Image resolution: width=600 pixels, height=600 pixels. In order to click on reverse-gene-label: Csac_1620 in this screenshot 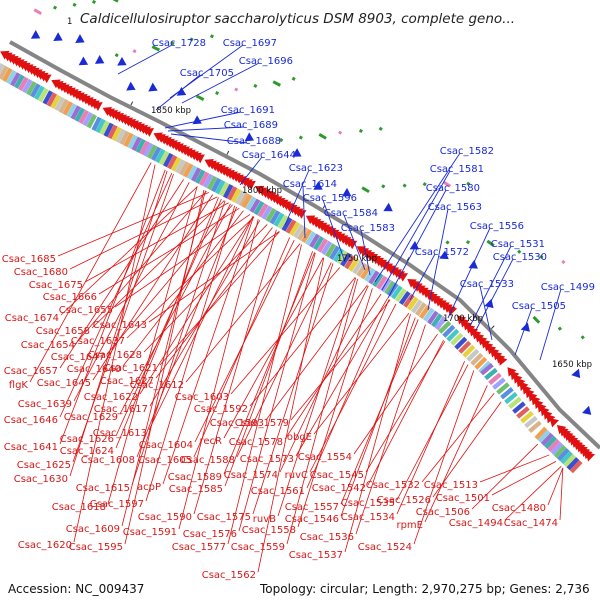, I will do `click(45, 545)`.